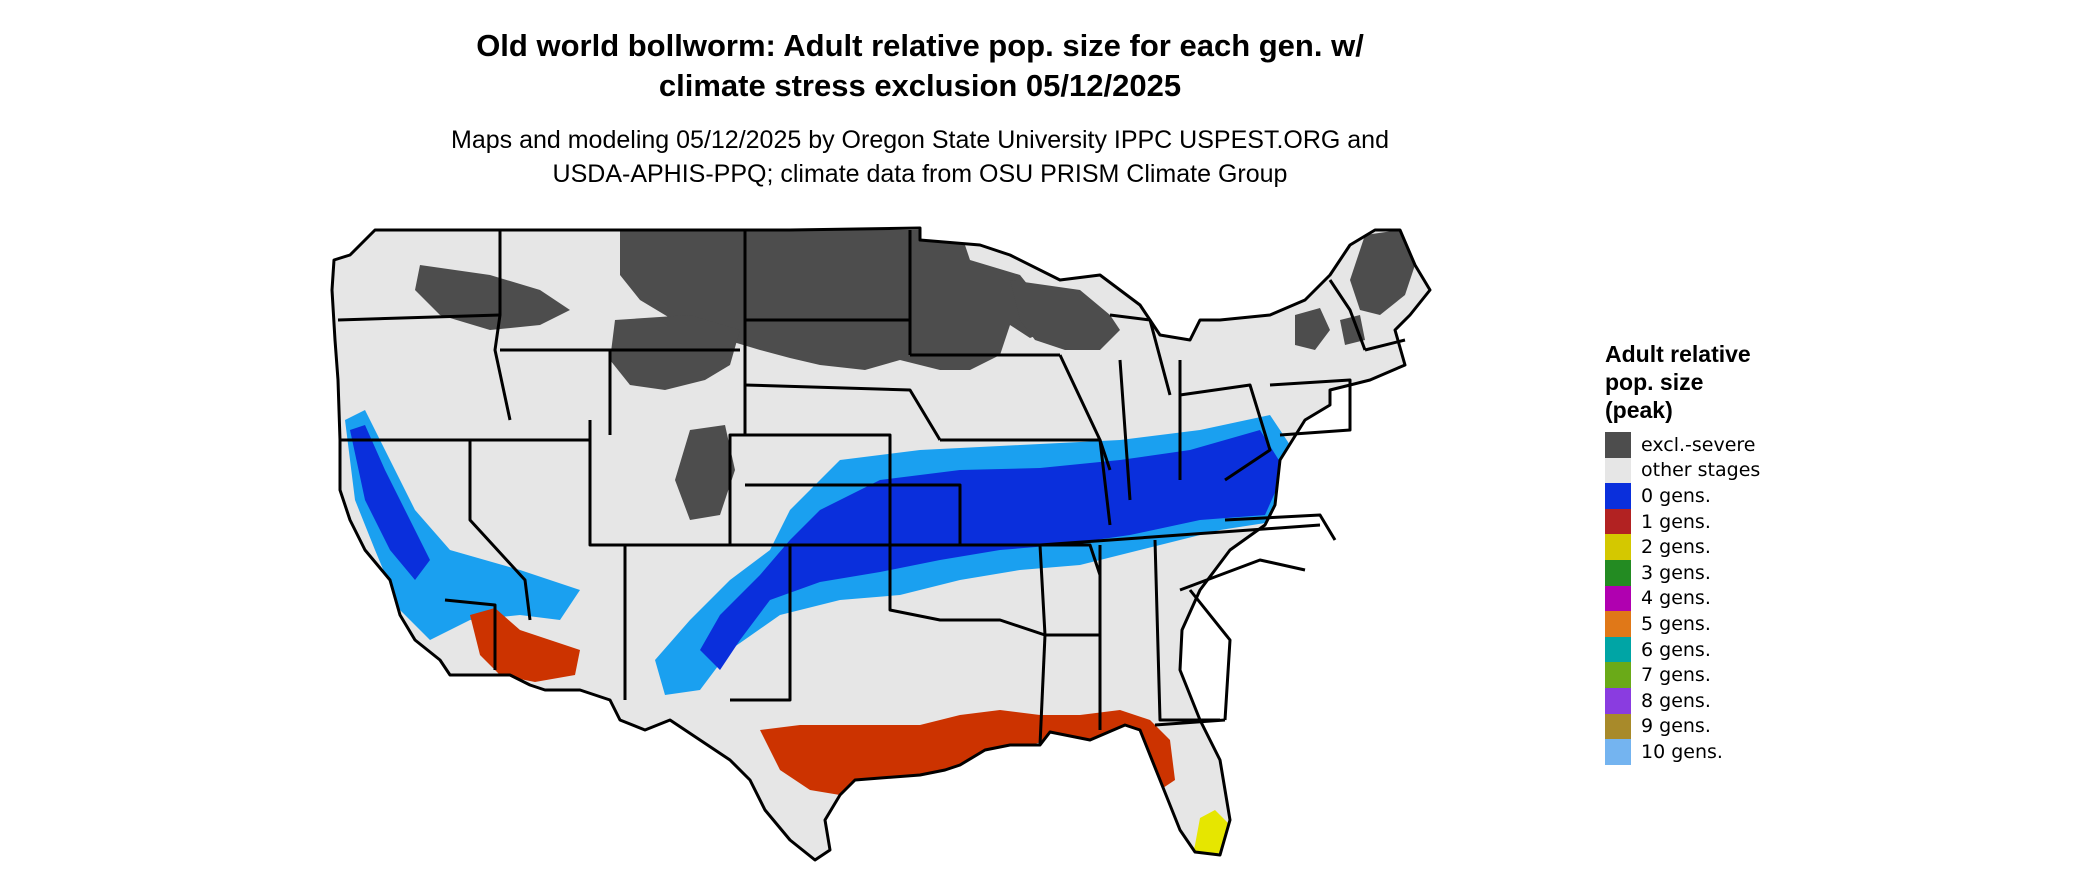  I want to click on legend-item: 8 gens., so click(1720, 700).